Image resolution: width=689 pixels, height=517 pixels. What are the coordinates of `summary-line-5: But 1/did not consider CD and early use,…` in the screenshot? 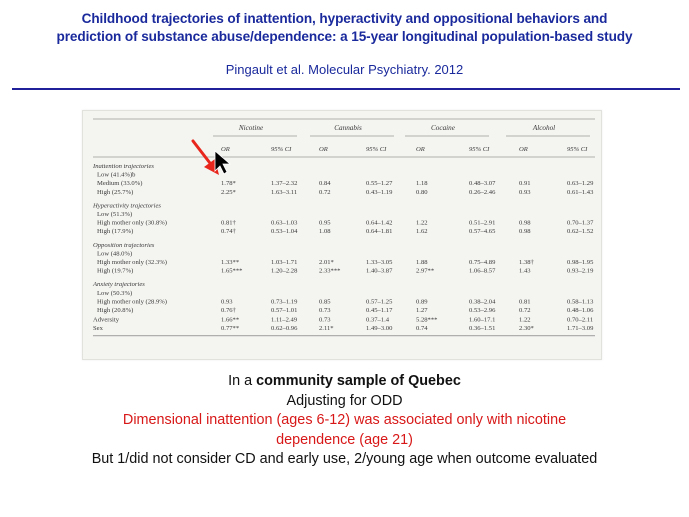 It's located at (344, 459).